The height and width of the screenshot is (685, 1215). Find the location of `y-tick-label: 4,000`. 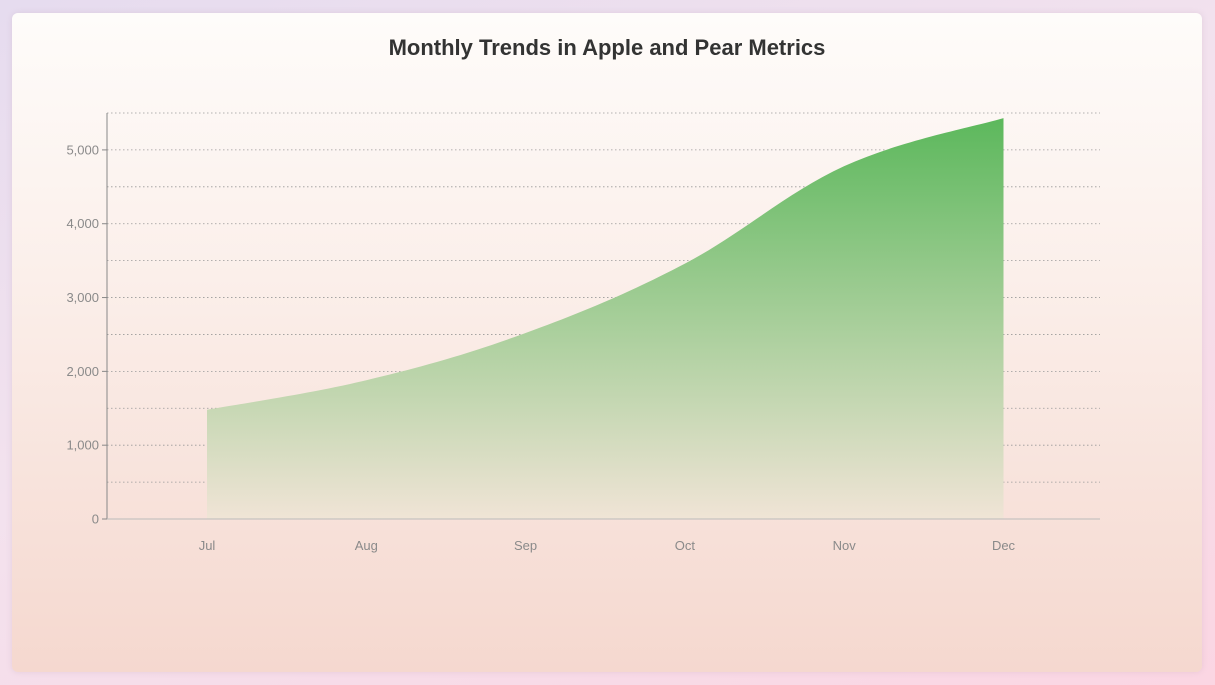

y-tick-label: 4,000 is located at coordinates (82, 223).